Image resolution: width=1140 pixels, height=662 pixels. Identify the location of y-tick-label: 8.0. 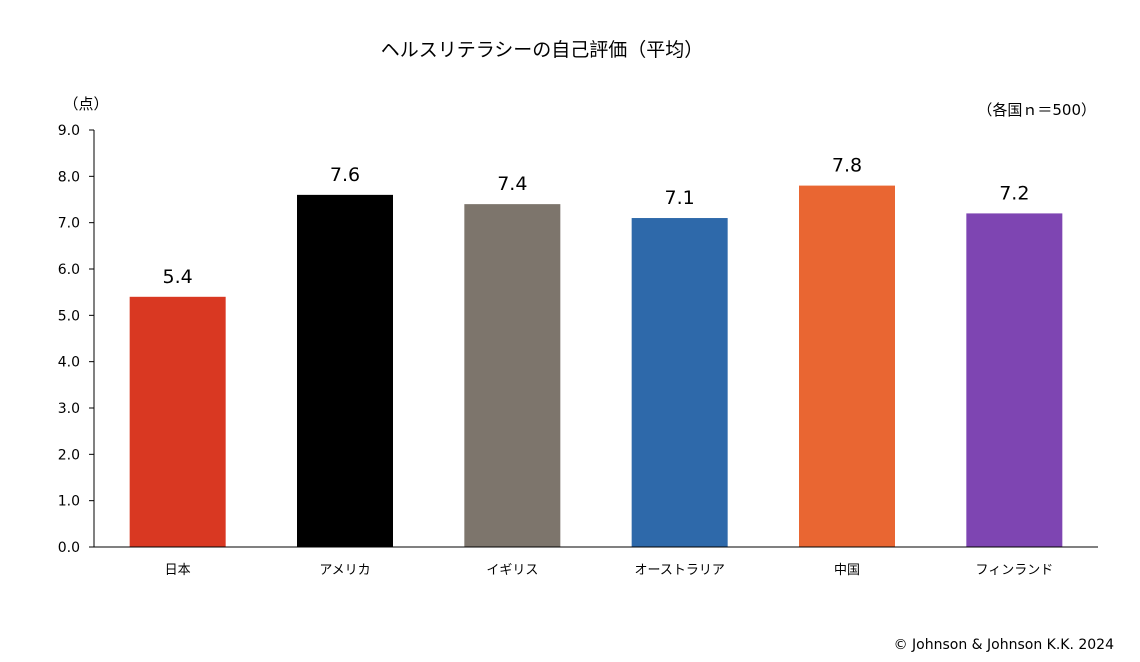
(69, 177).